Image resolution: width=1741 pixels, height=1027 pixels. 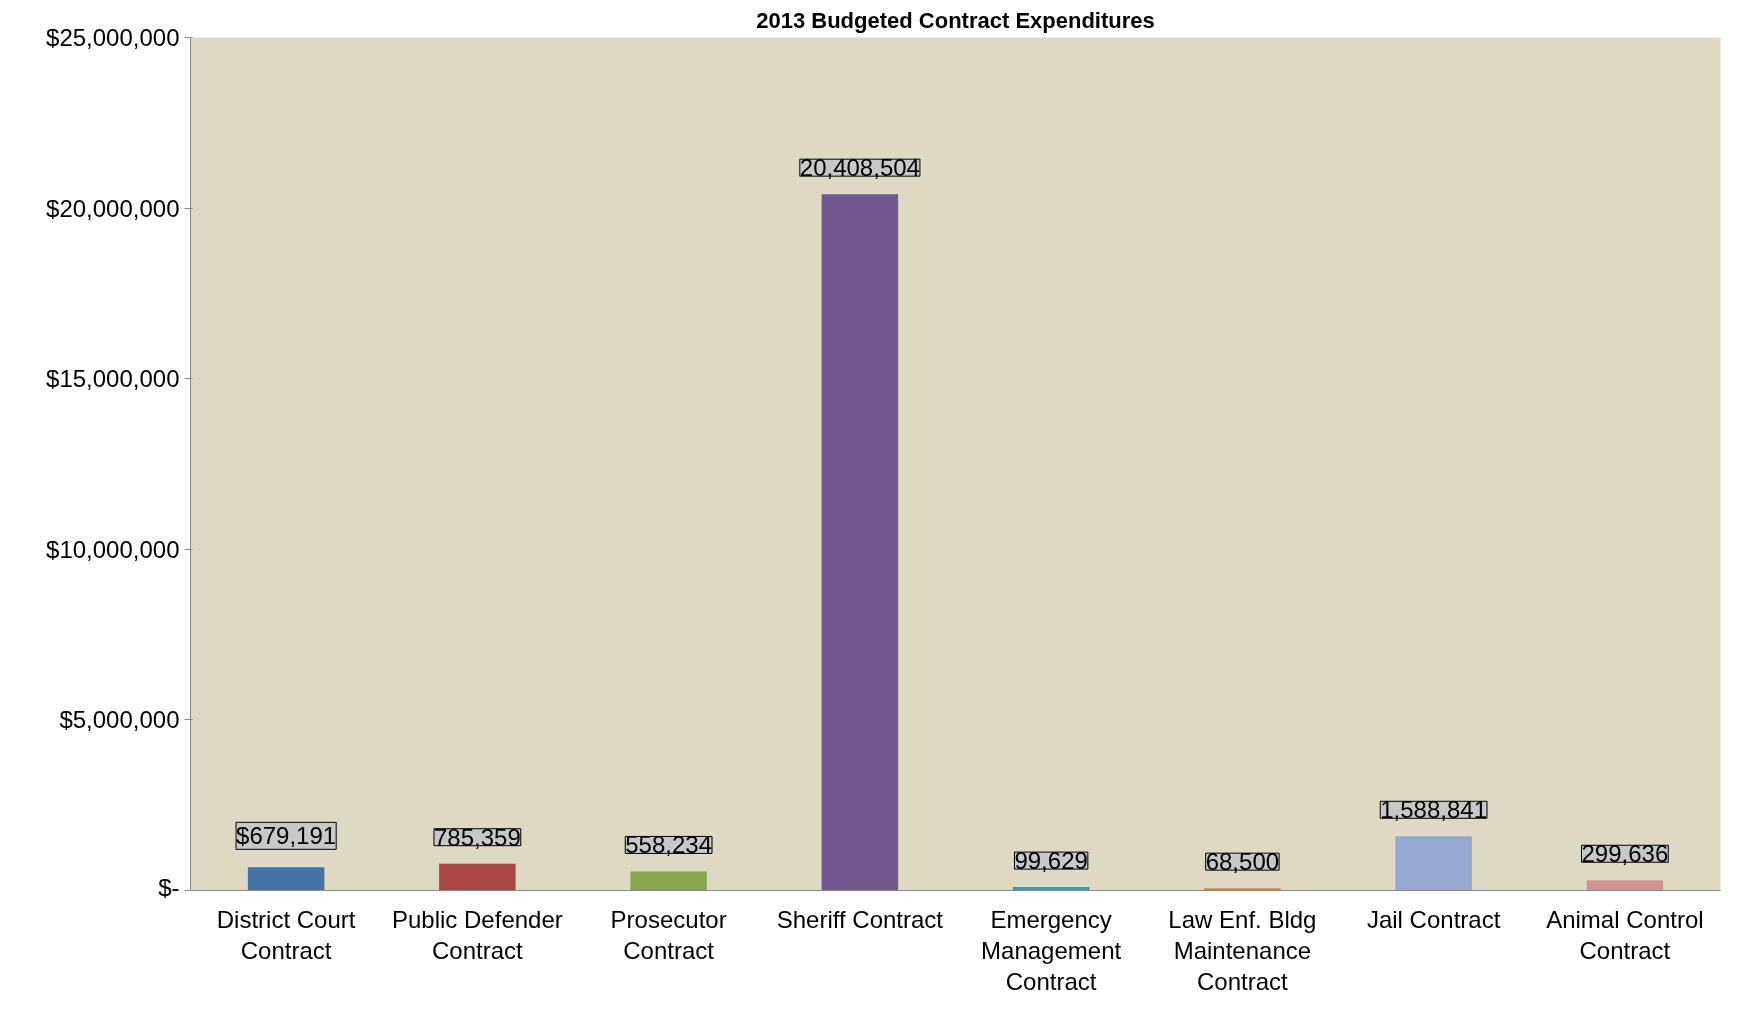 What do you see at coordinates (113, 37) in the screenshot?
I see `y-tick-label: $25,000,000` at bounding box center [113, 37].